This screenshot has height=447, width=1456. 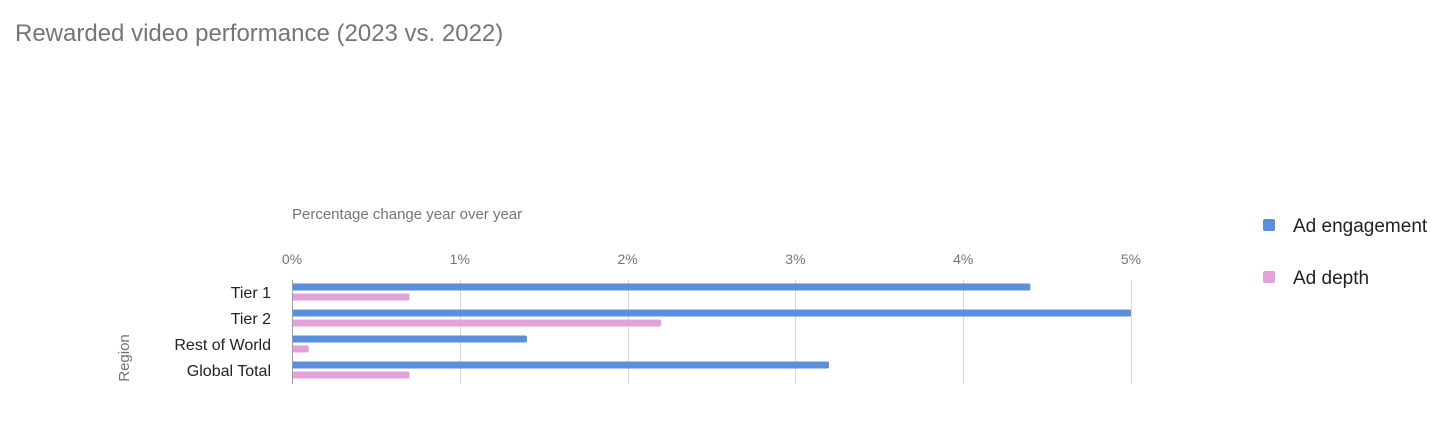 I want to click on x-tick-labels: 0% 1% 2% 3% 4% 5%, so click(x=711, y=259).